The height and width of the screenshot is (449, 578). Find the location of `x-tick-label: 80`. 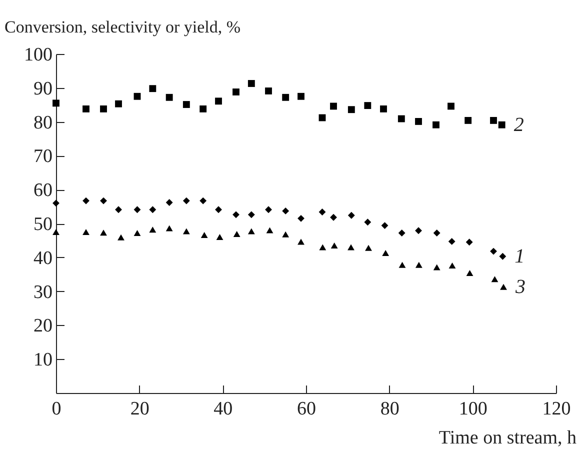

x-tick-label: 80 is located at coordinates (390, 409).